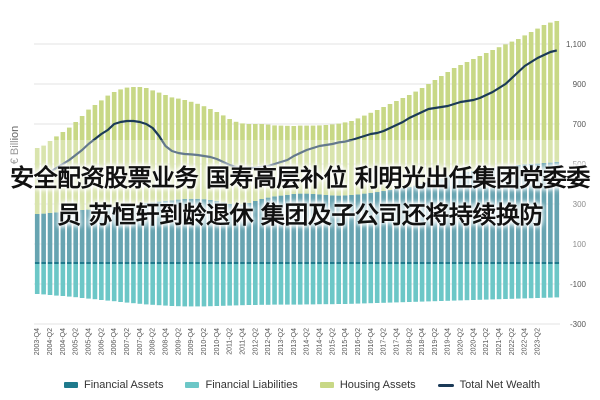 This screenshot has width=600, height=400. Describe the element at coordinates (178, 341) in the screenshot. I see `x-tick-label: 2009-Q2` at that location.